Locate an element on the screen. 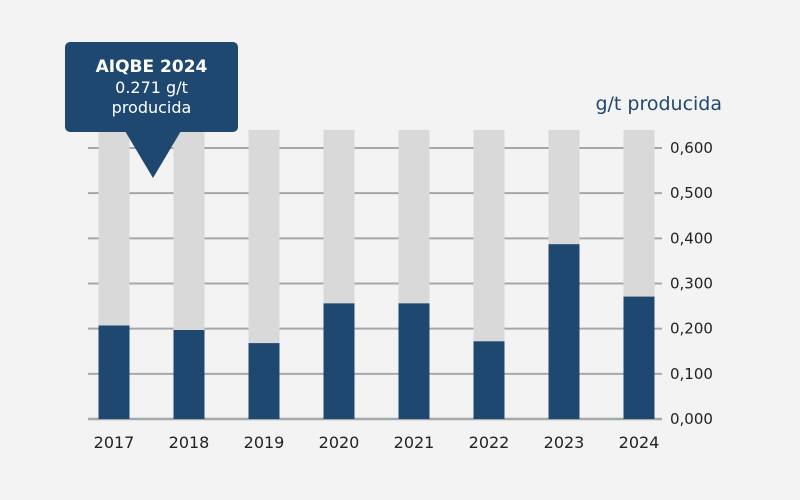  bar-2022 is located at coordinates (489, 380).